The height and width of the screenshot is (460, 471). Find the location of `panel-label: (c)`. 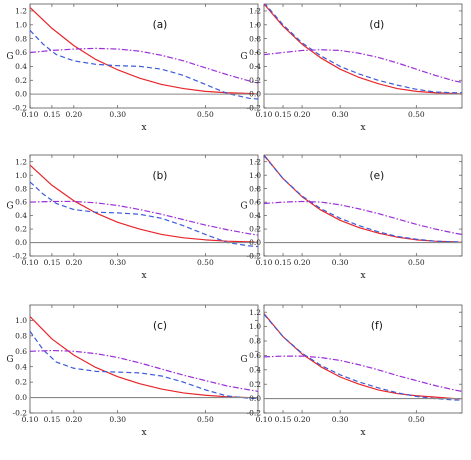

panel-label: (c) is located at coordinates (160, 326).